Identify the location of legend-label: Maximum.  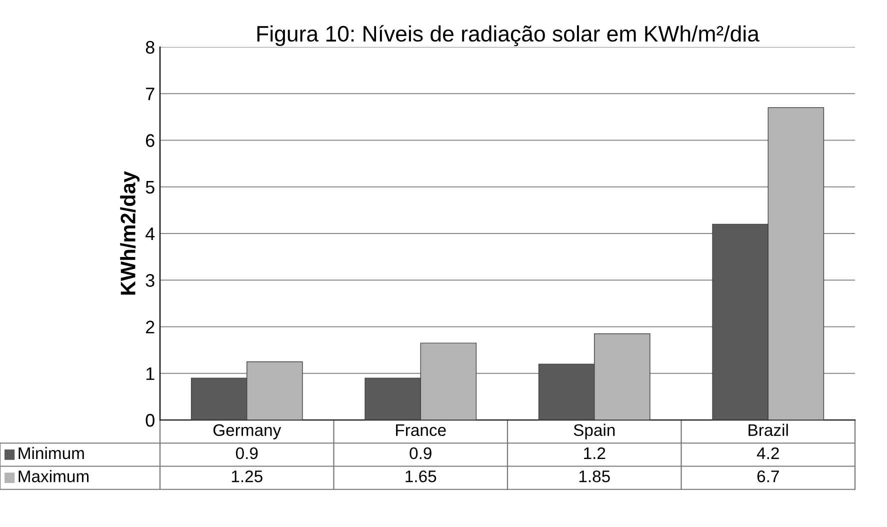
(53, 476).